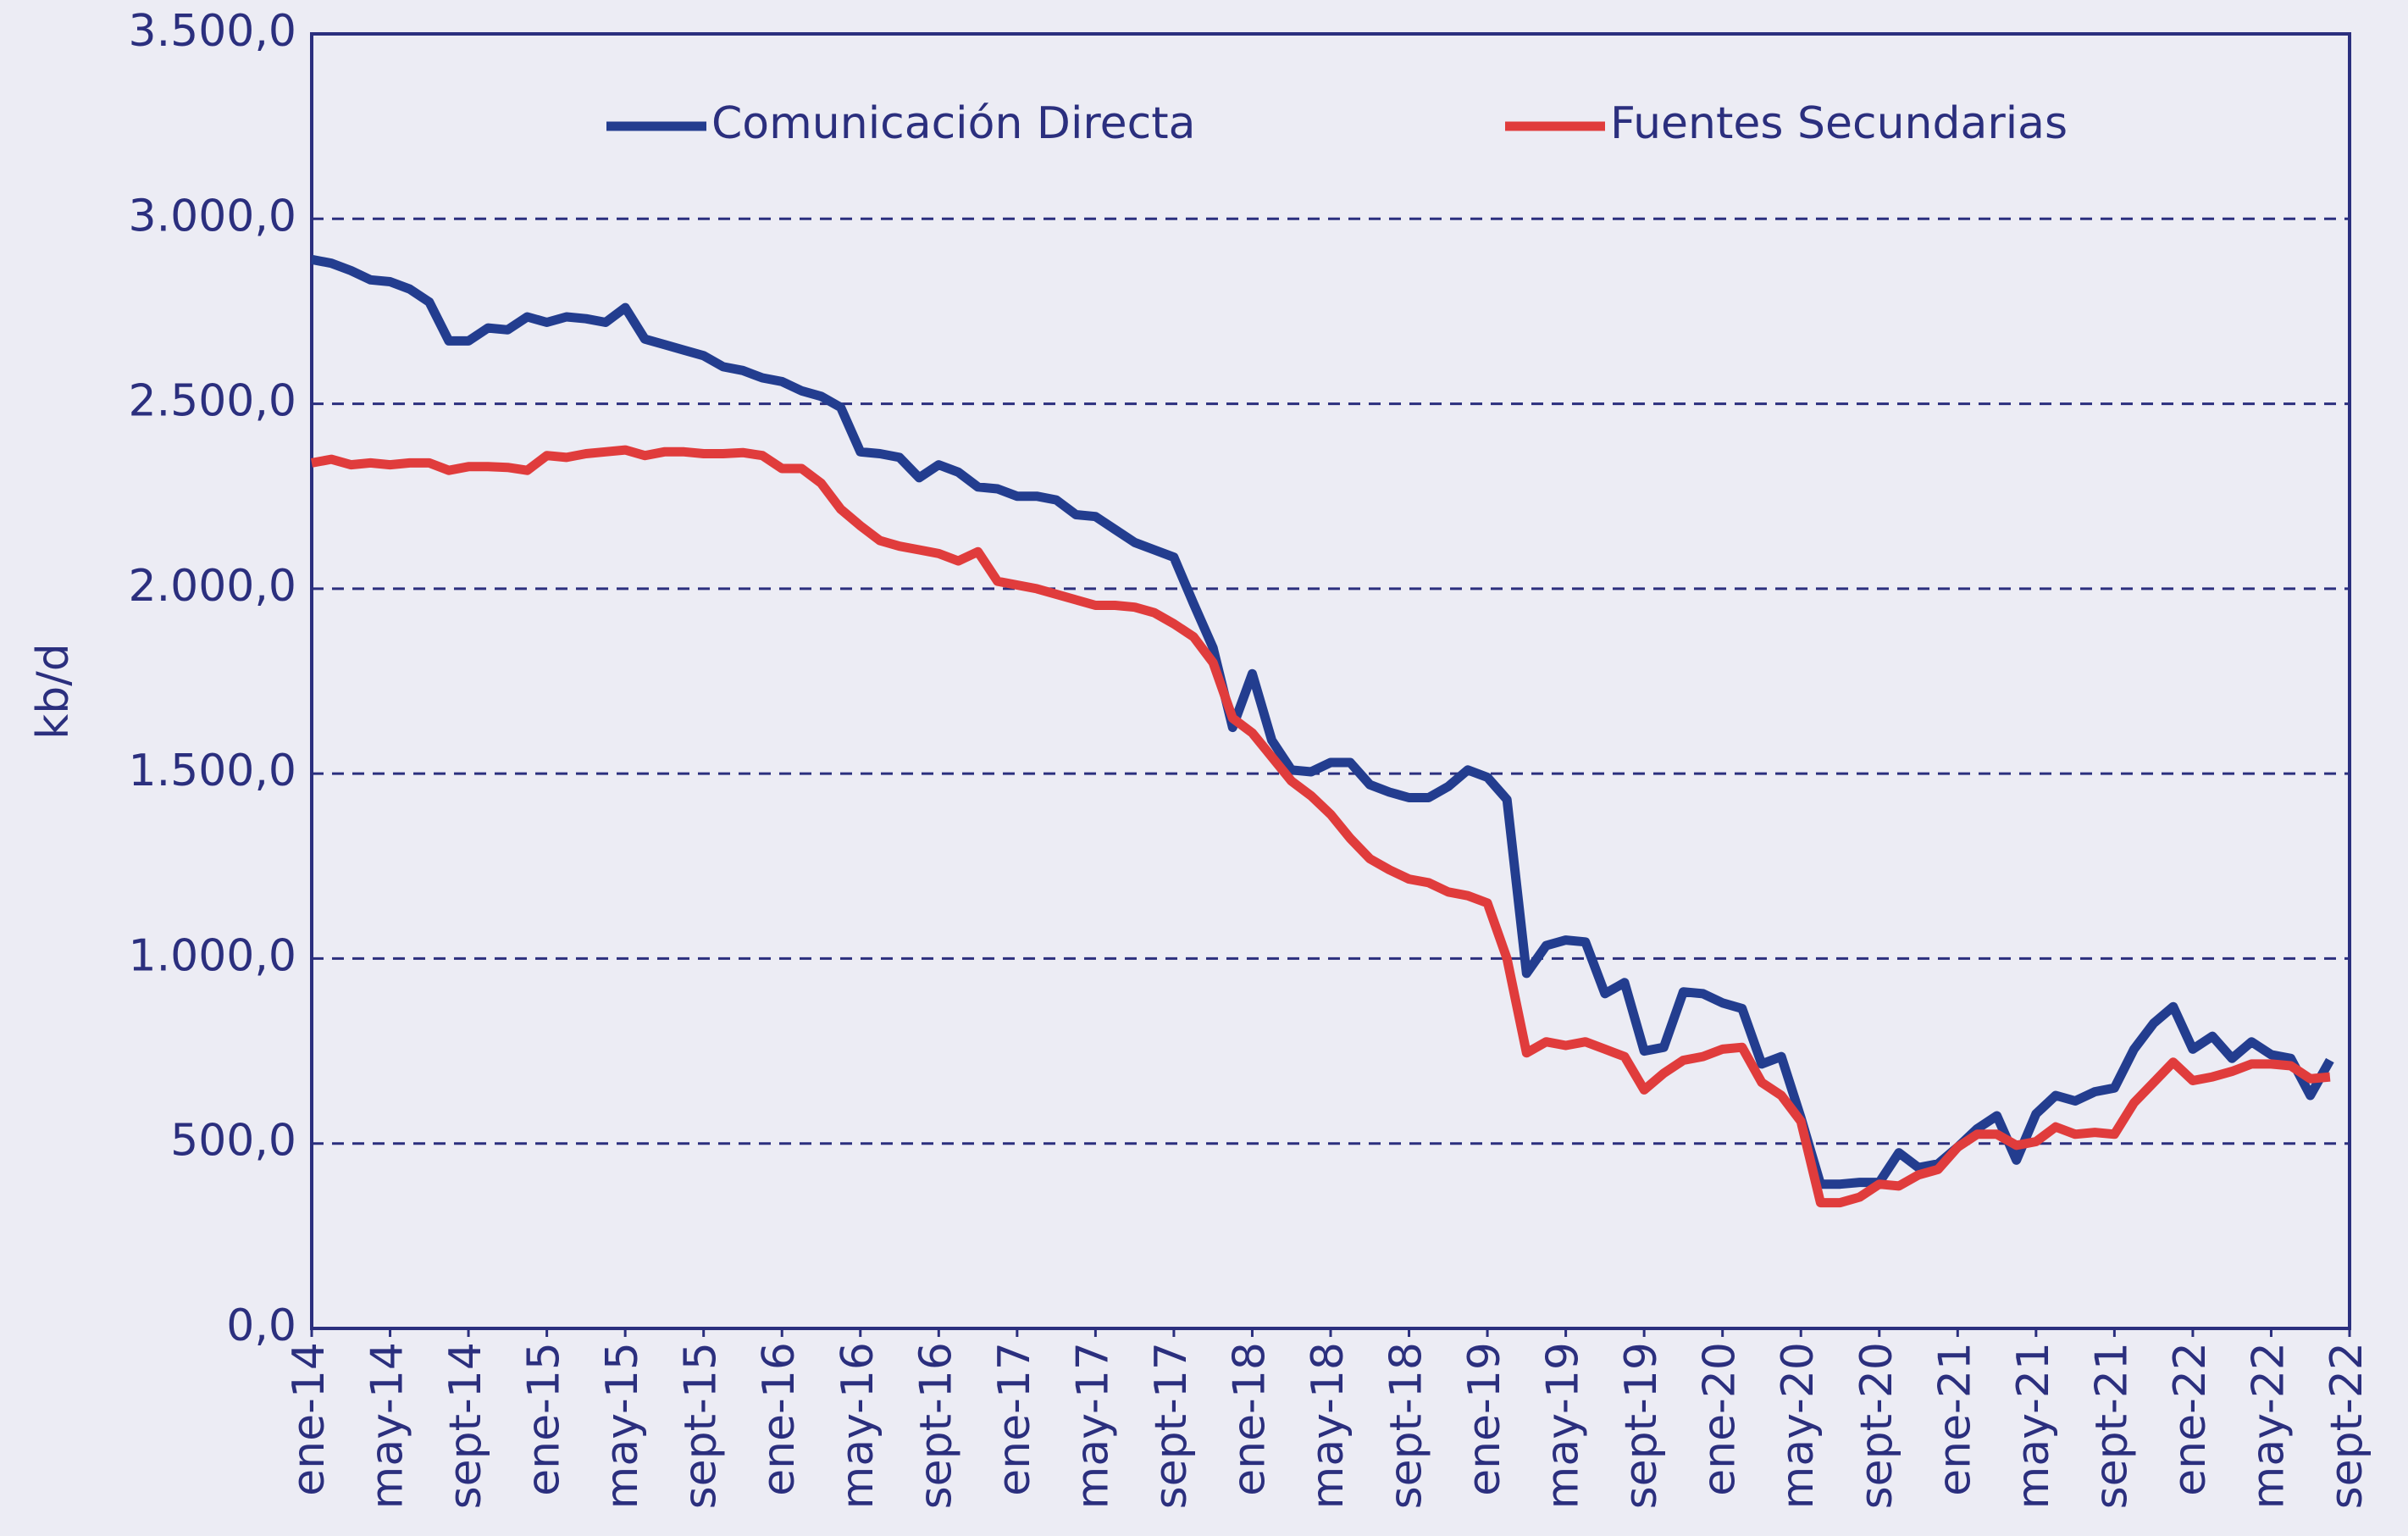 The height and width of the screenshot is (1536, 2408). Describe the element at coordinates (780, 1419) in the screenshot. I see `x-tick-label: ene-16` at that location.